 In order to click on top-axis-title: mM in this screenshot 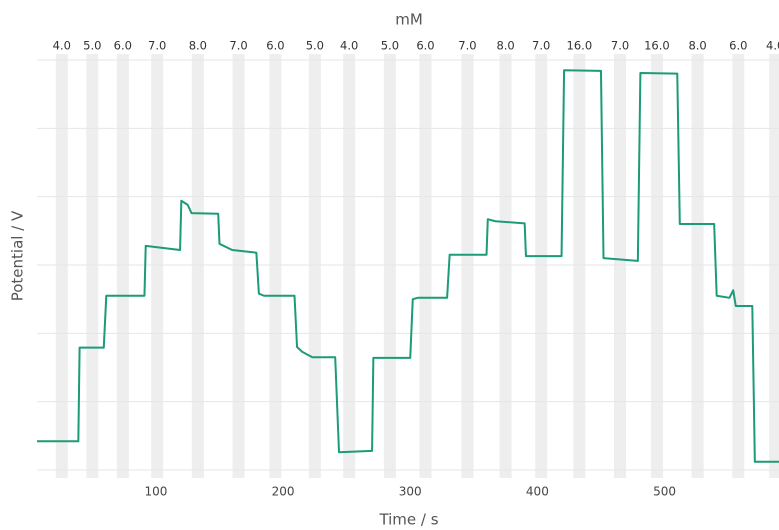, I will do `click(409, 20)`.